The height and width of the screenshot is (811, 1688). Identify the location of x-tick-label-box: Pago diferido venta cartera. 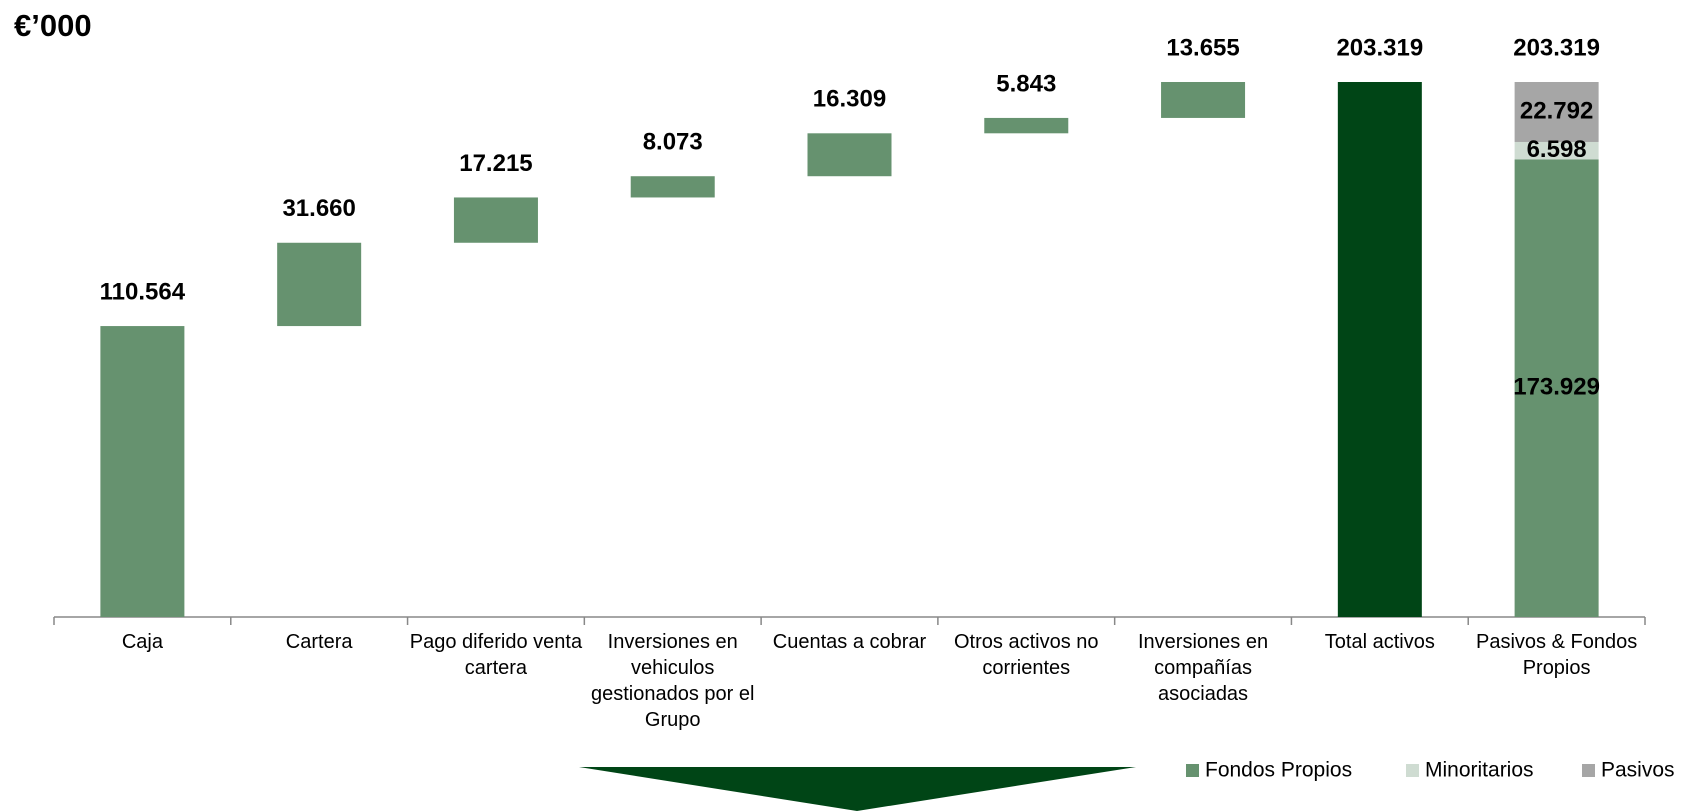
(496, 655).